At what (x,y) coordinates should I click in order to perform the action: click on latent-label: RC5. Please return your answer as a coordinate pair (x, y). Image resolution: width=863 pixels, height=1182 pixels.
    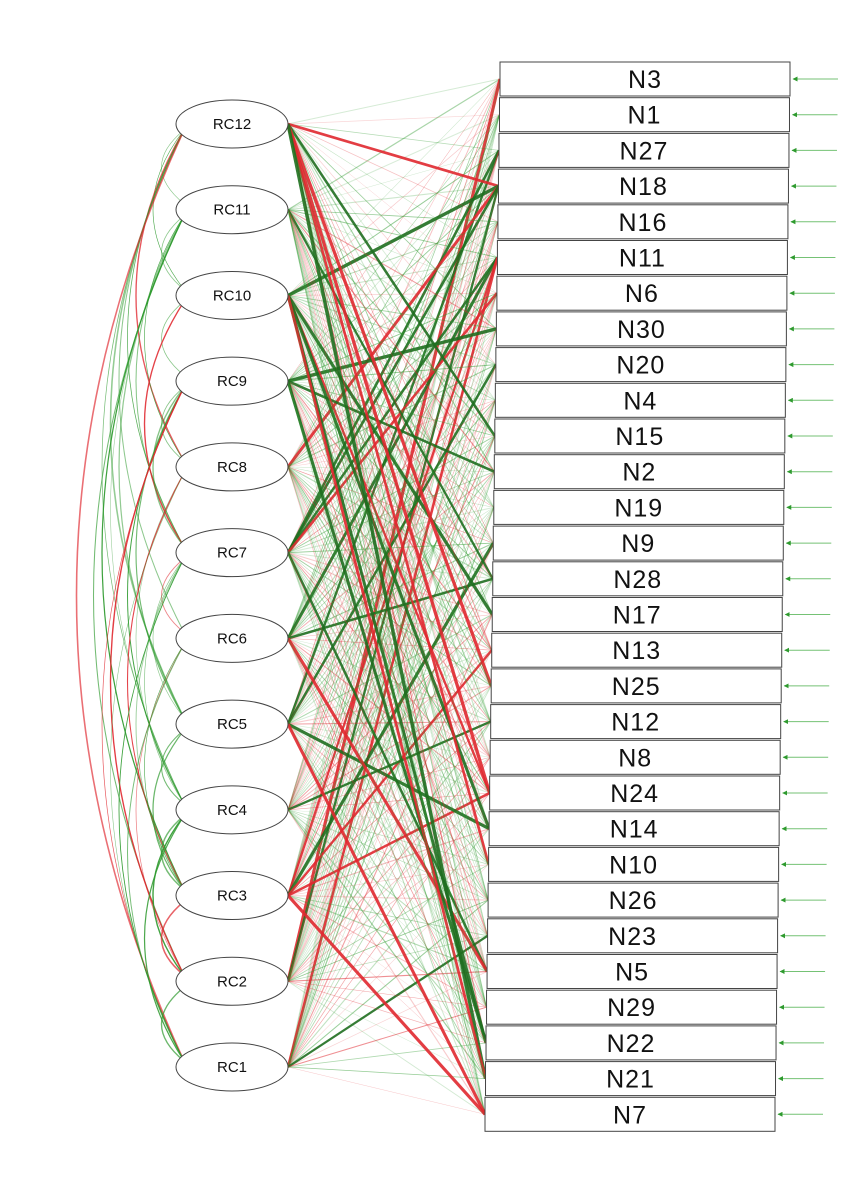
    Looking at the image, I should click on (232, 724).